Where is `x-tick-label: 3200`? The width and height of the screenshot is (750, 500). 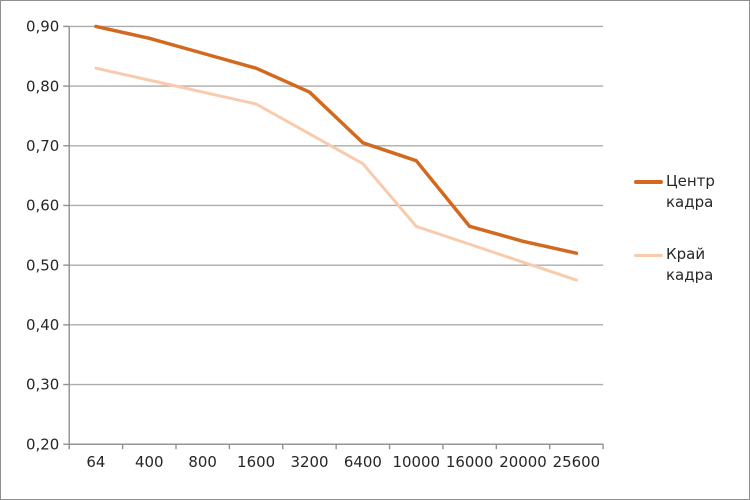 x-tick-label: 3200 is located at coordinates (309, 462).